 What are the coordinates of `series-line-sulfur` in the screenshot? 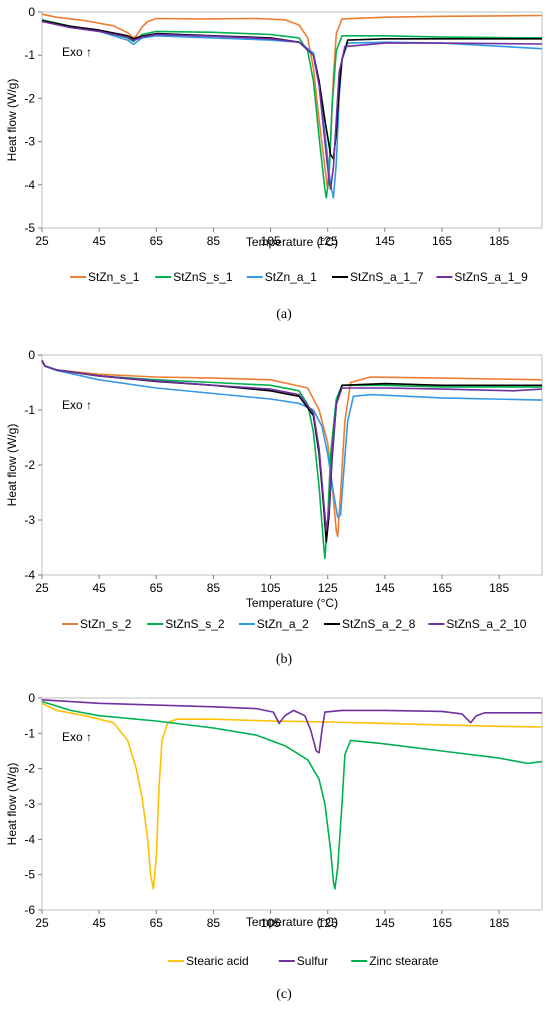 It's located at (291, 726).